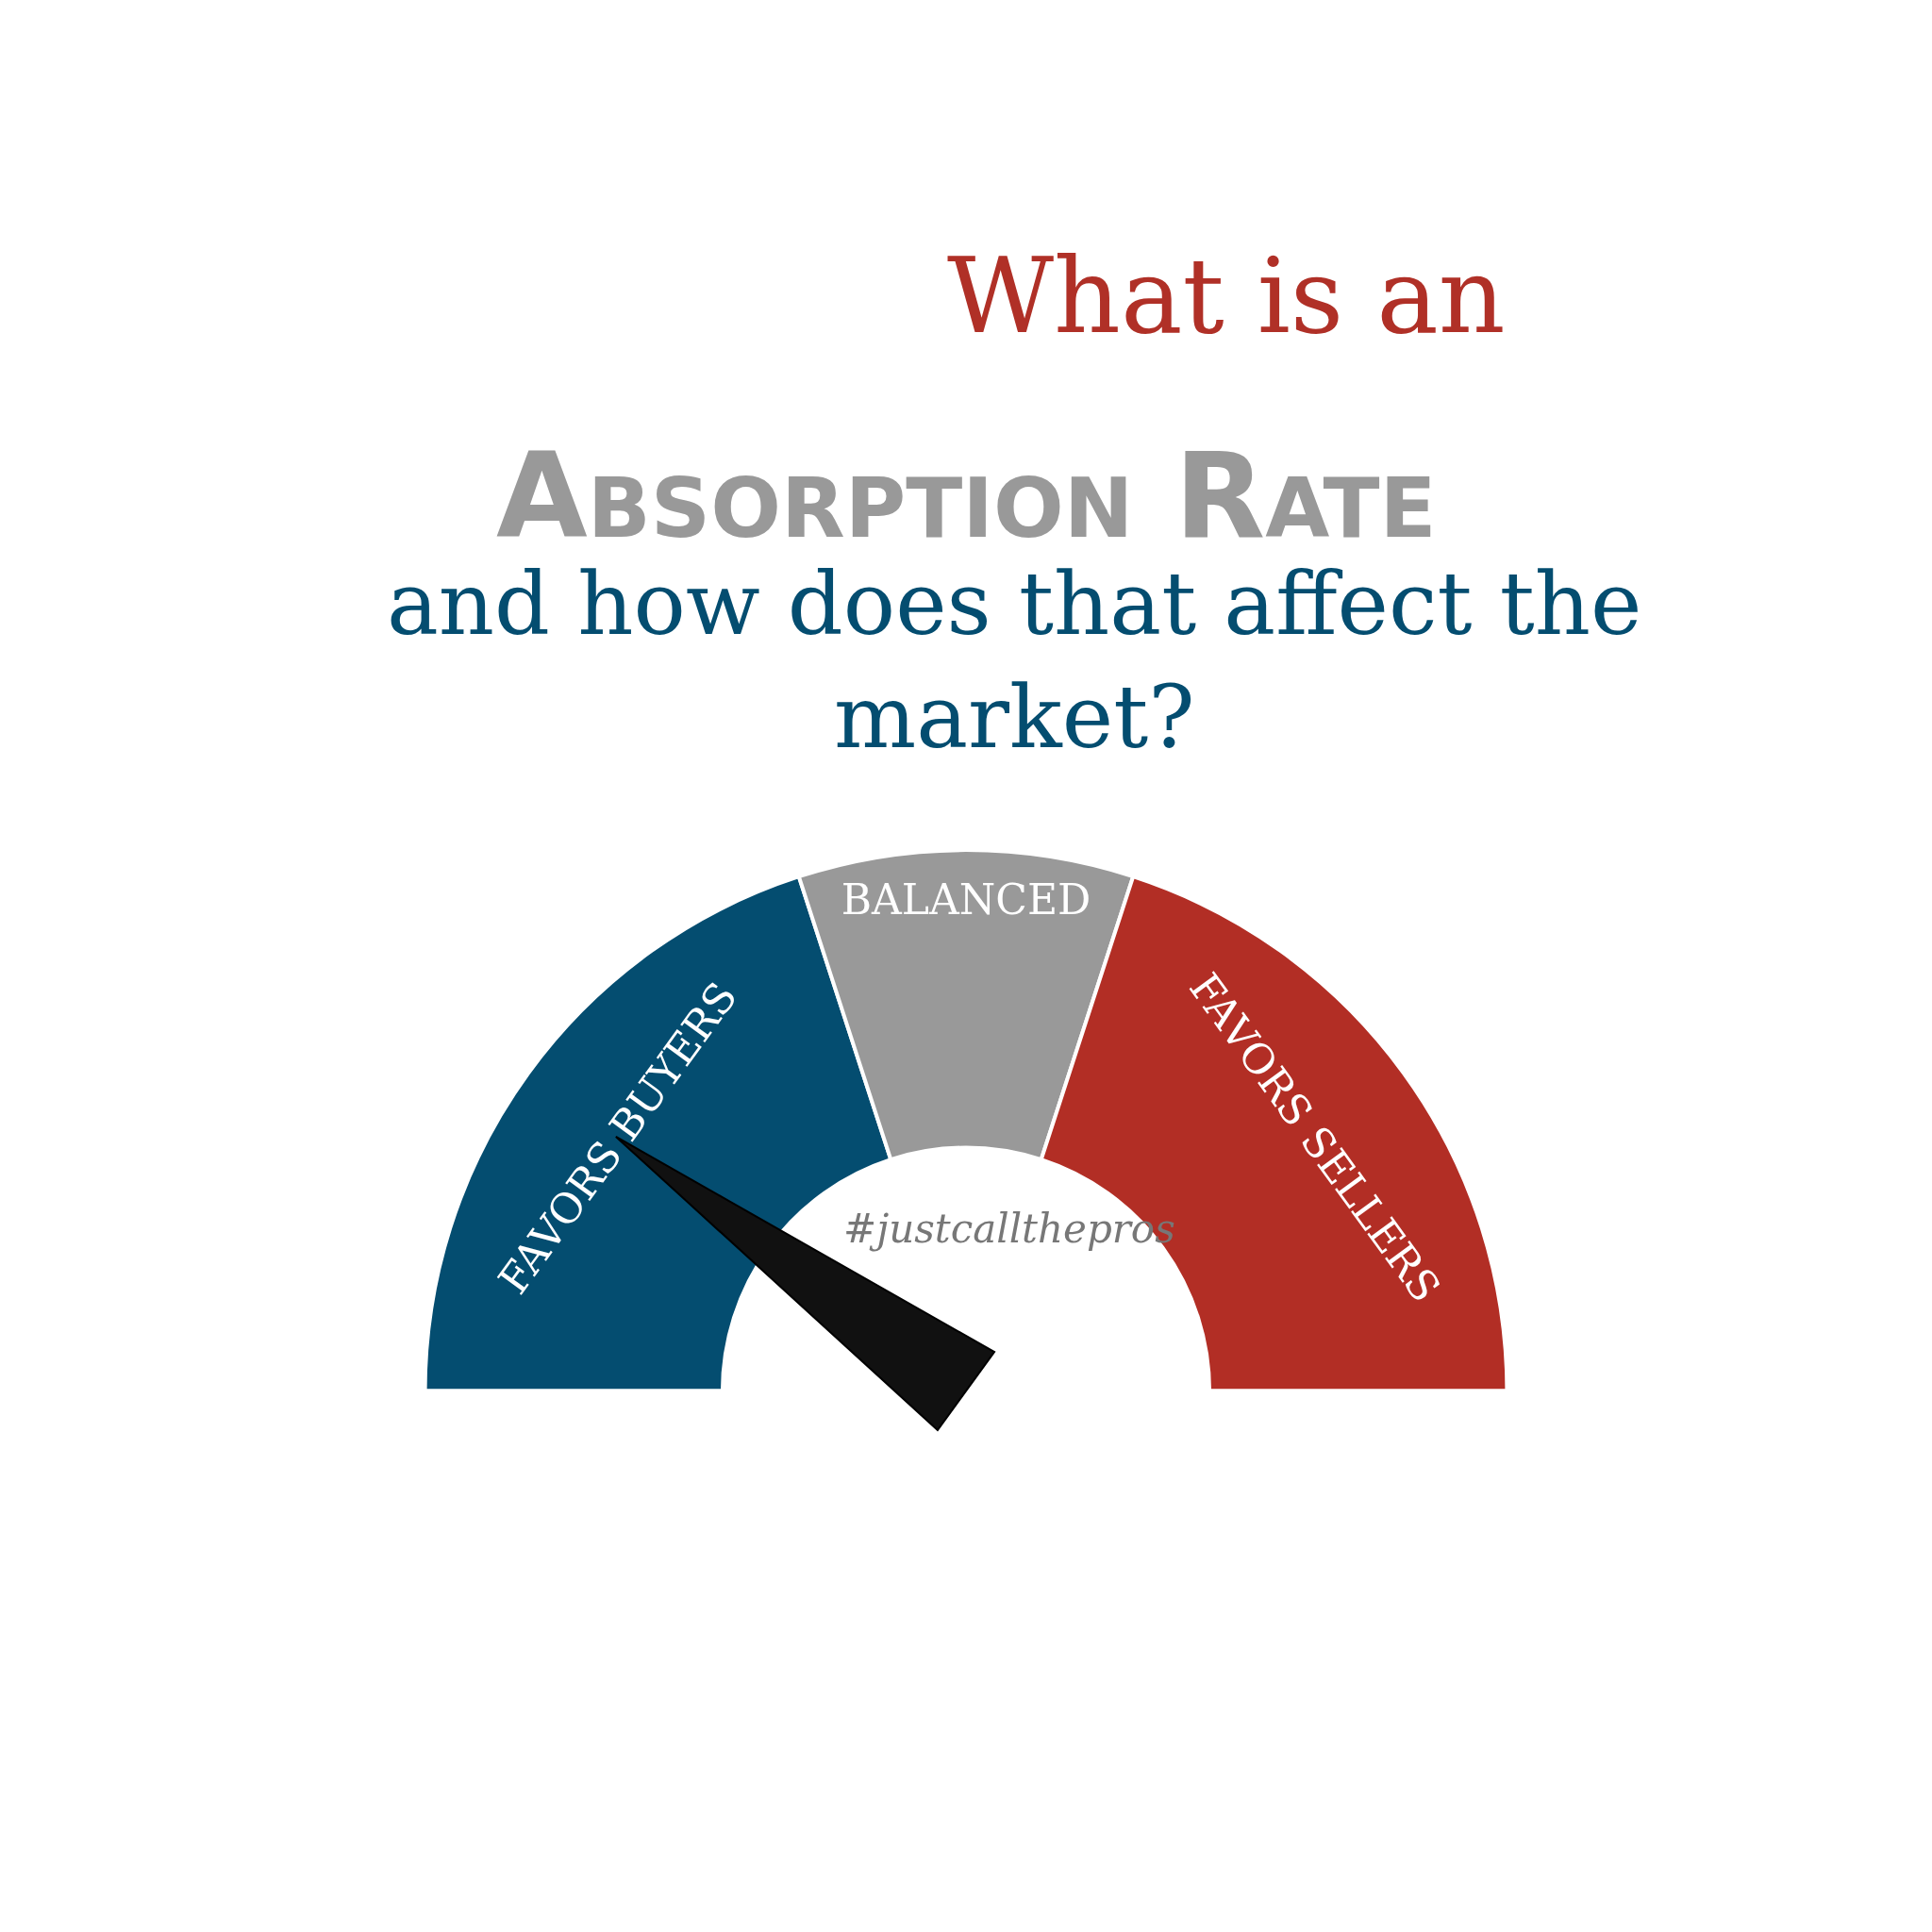  Describe the element at coordinates (966, 899) in the screenshot. I see `slice-label: BALANCED` at that location.